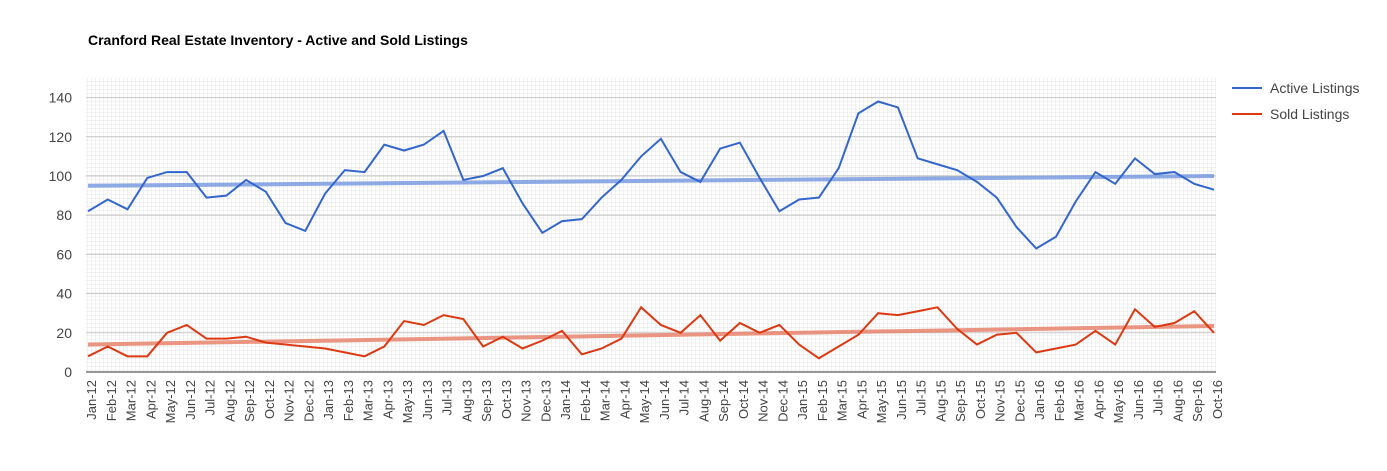  I want to click on x-tick-label: Feb-15, so click(822, 400).